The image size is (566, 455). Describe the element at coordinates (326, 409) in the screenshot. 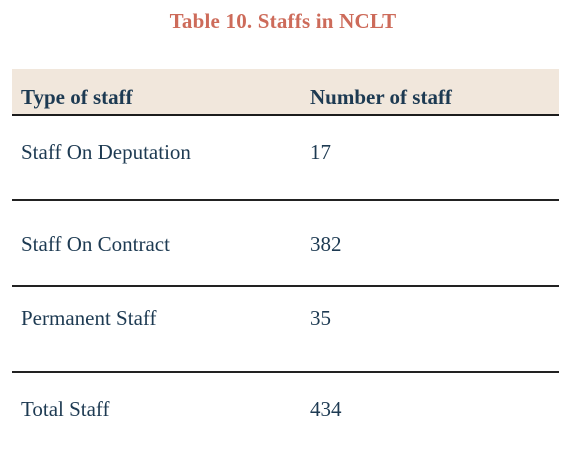

I see `staff-count-cell: 434` at that location.